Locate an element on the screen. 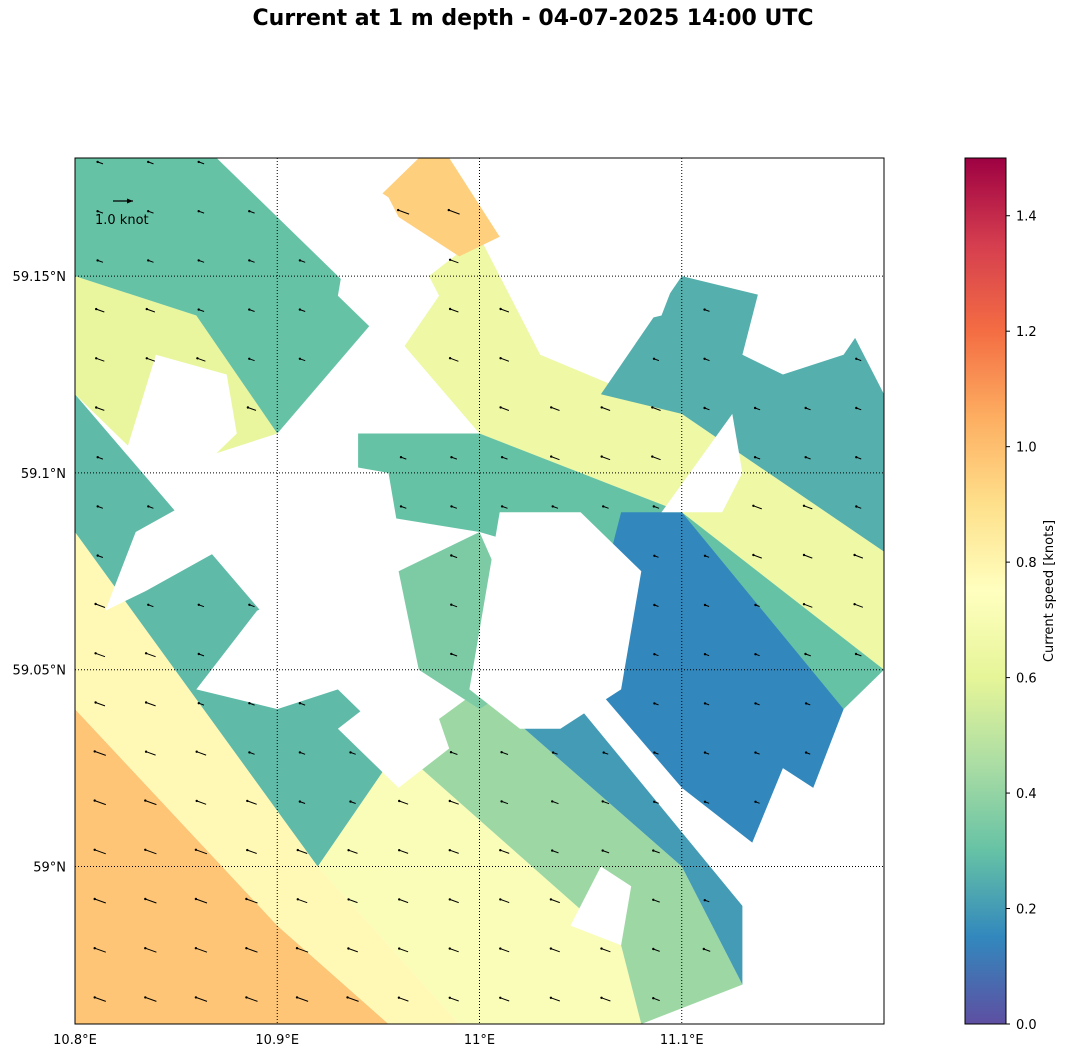 The image size is (1066, 1057). speed-region-southern-channel-mid is located at coordinates (570, 856).